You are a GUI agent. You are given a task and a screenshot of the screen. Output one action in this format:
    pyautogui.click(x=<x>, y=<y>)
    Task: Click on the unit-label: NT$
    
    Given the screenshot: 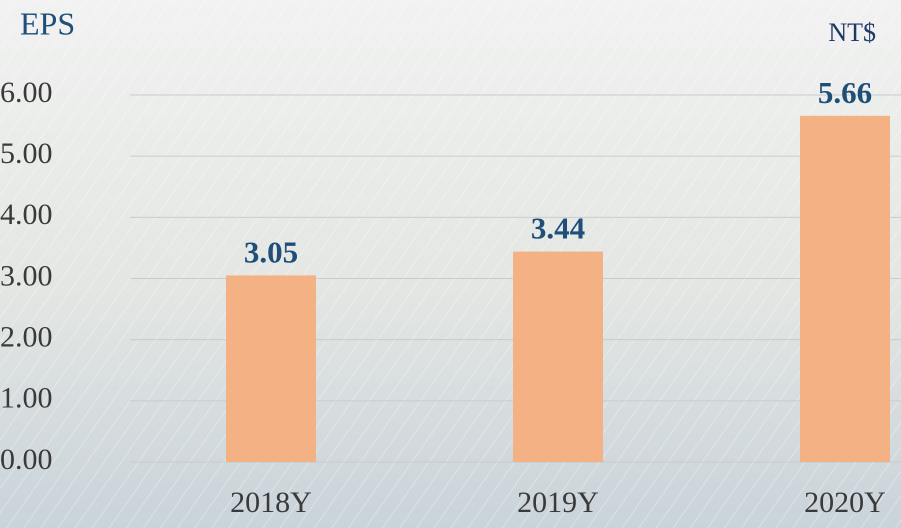 What is the action you would take?
    pyautogui.click(x=852, y=32)
    